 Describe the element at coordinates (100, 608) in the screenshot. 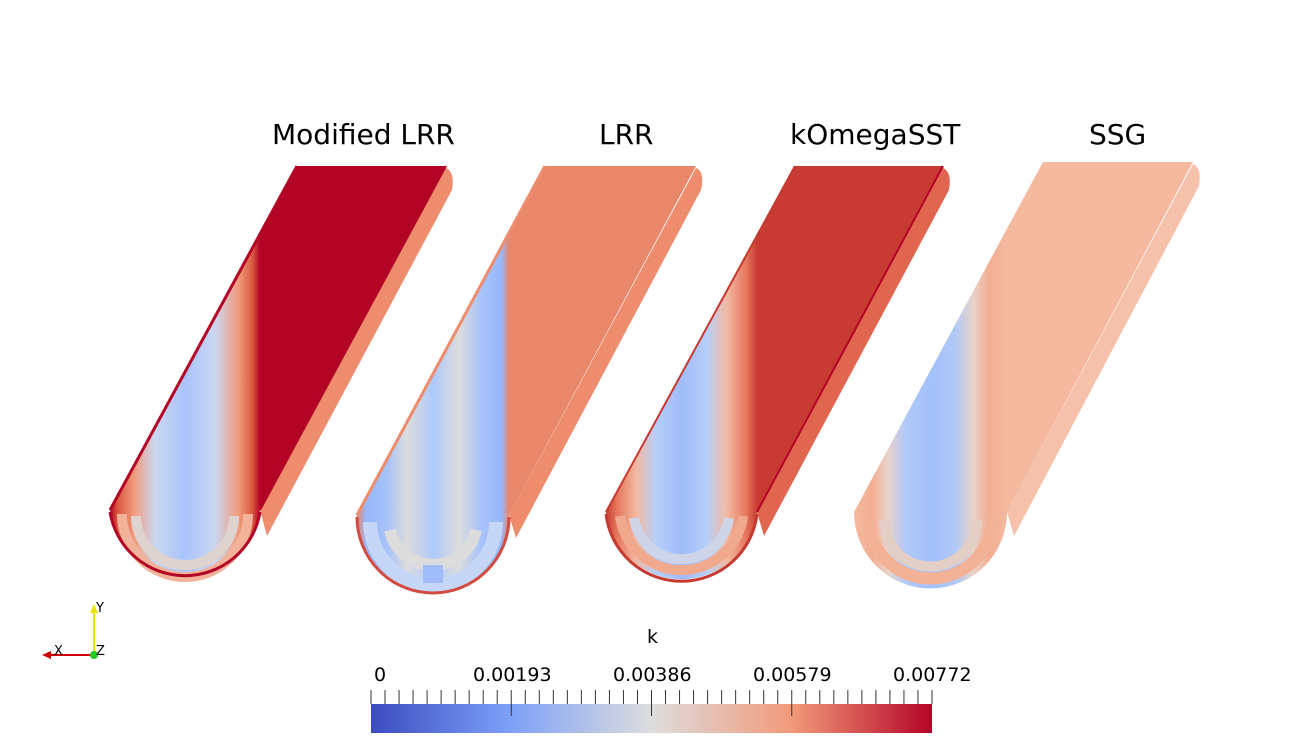

I see `axis-label-y: Y` at that location.